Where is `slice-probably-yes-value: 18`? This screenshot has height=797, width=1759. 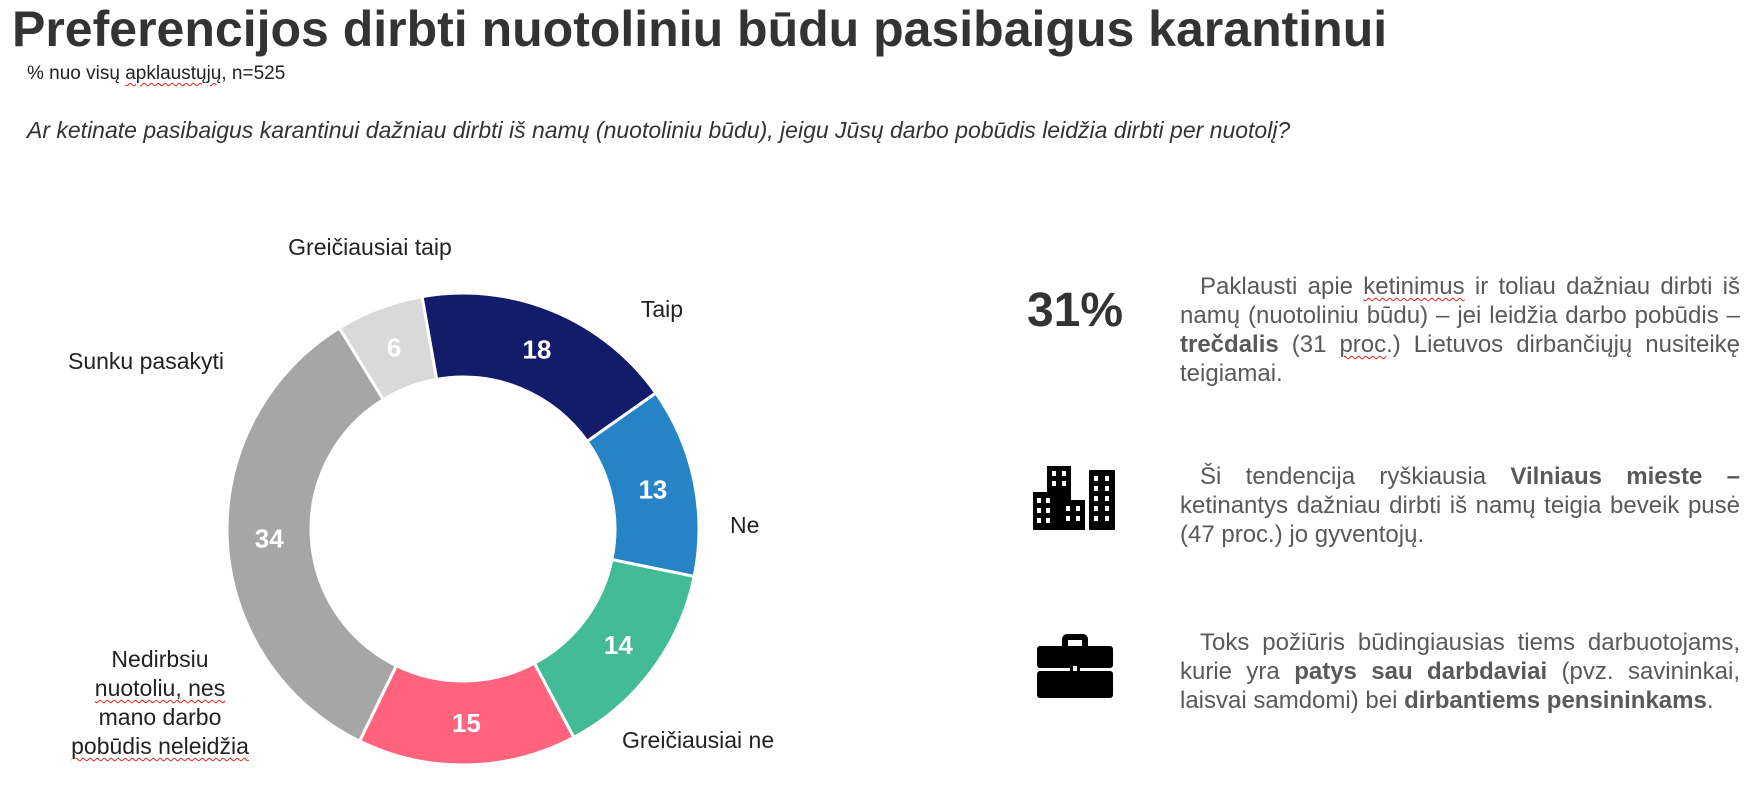 slice-probably-yes-value: 18 is located at coordinates (536, 350).